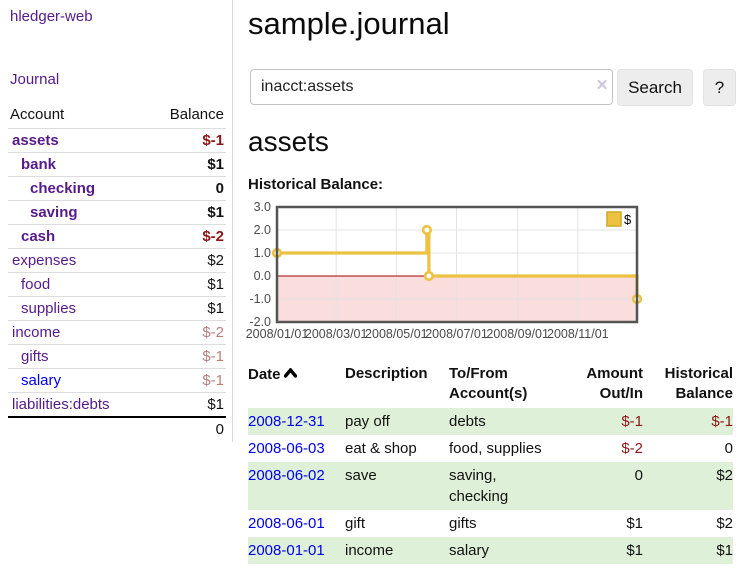 The image size is (742, 582). I want to click on sidebar-item-journal: Journal, so click(35, 79).